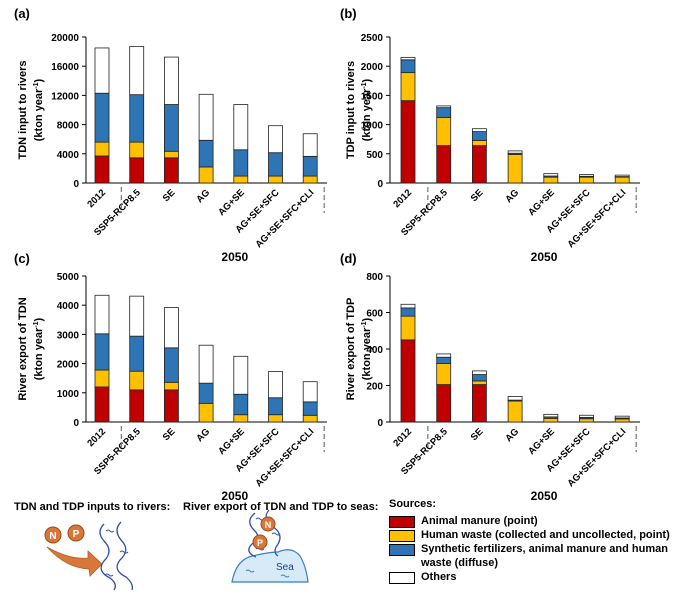 This screenshot has height=594, width=680. I want to click on y-tick-label: 1500, so click(372, 96).